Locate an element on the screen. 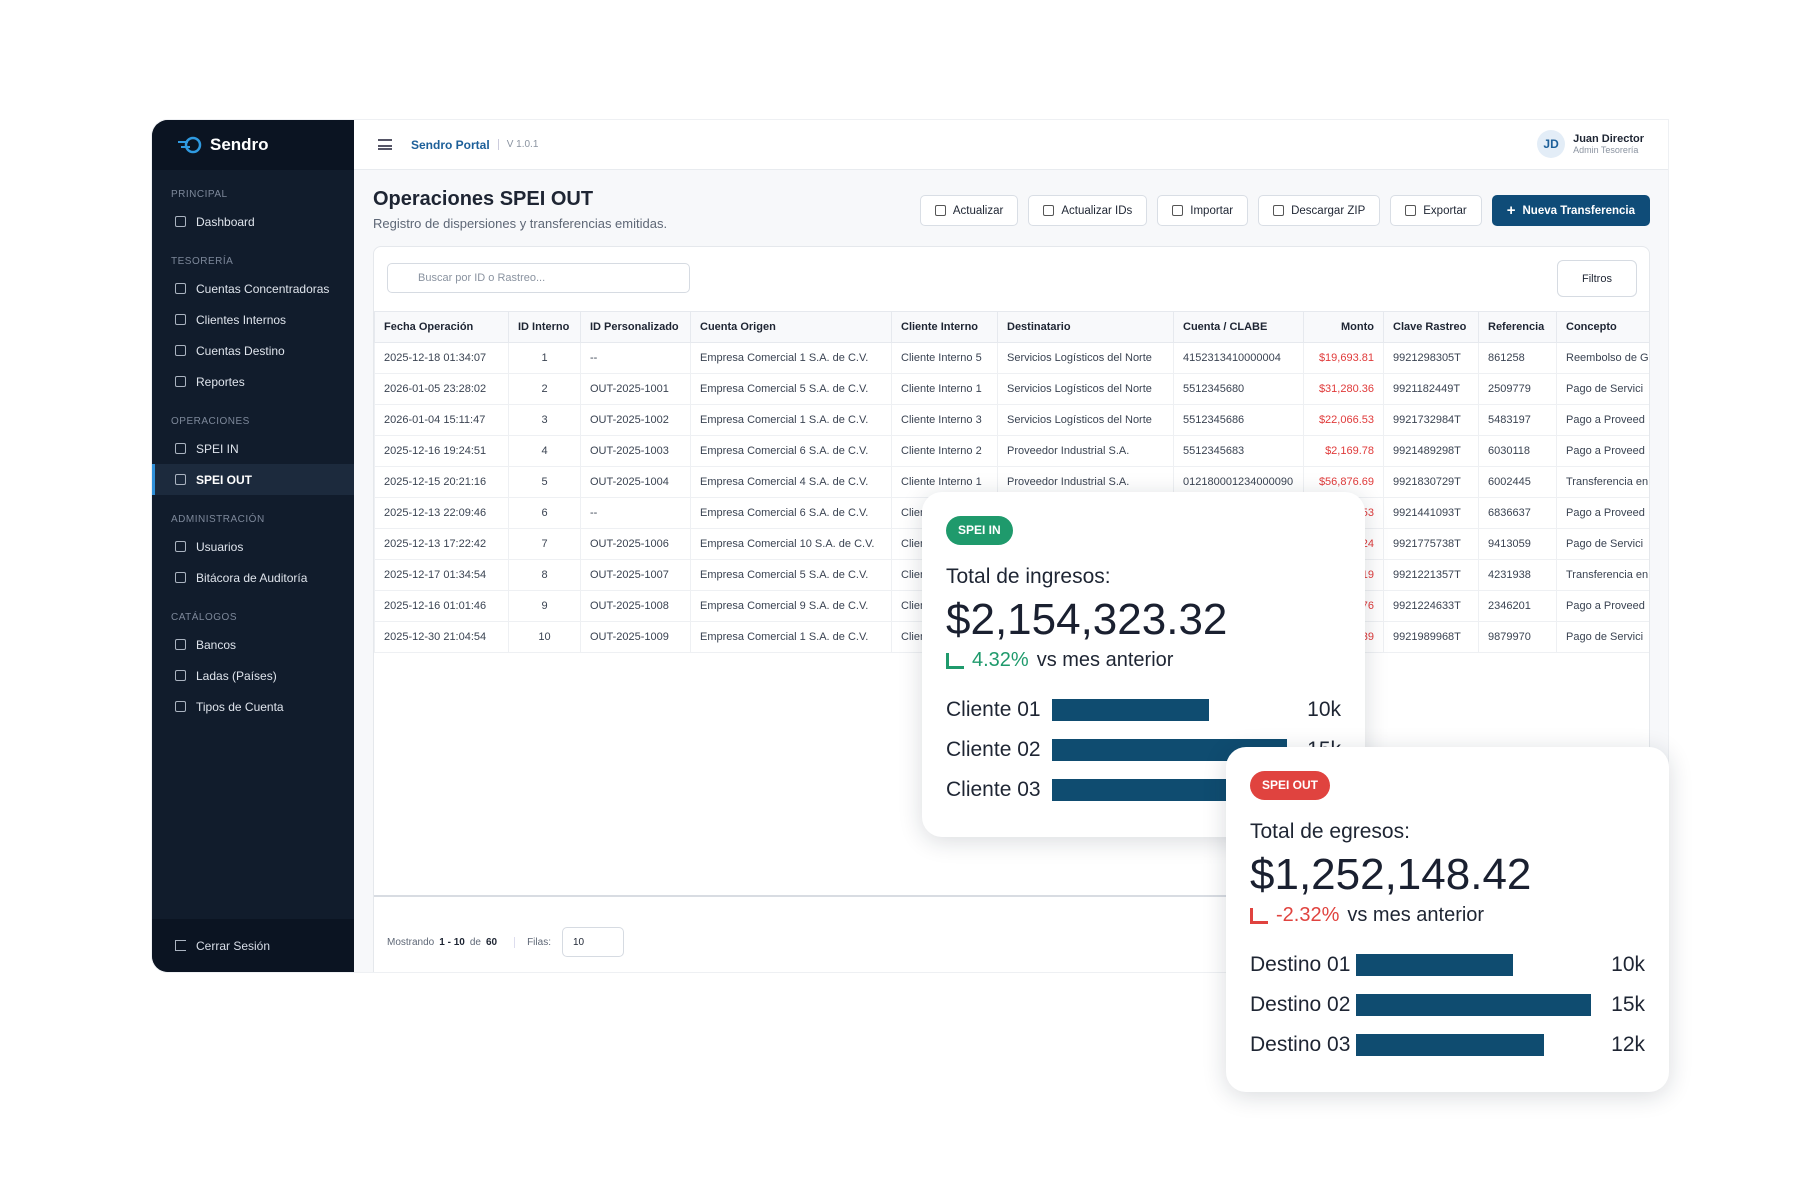 The height and width of the screenshot is (1200, 1800). nav-item: SPEI OUT is located at coordinates (253, 479).